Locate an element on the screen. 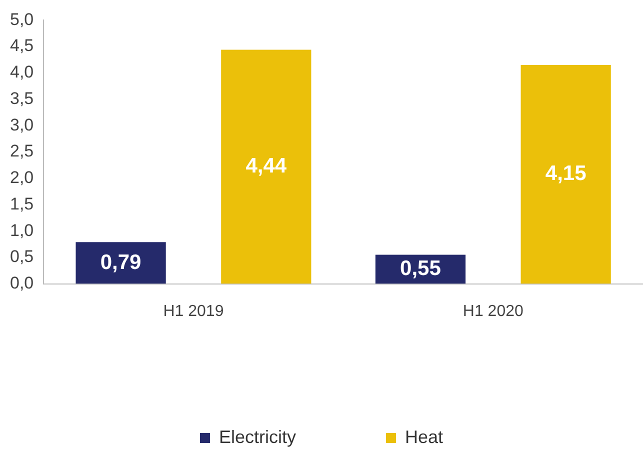  y-tick-label: 0,0 is located at coordinates (22, 282).